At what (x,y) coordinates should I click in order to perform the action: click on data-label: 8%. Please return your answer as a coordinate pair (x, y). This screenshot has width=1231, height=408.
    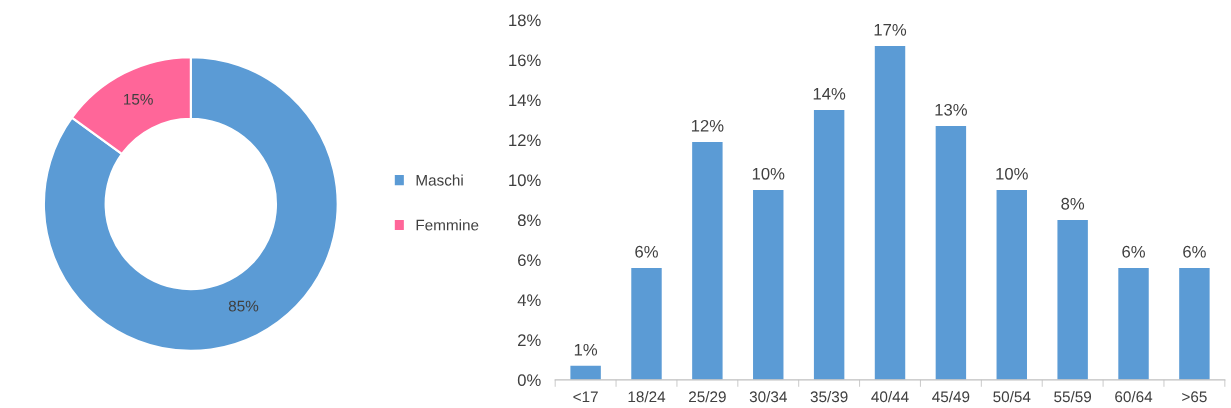
    Looking at the image, I should click on (1073, 203).